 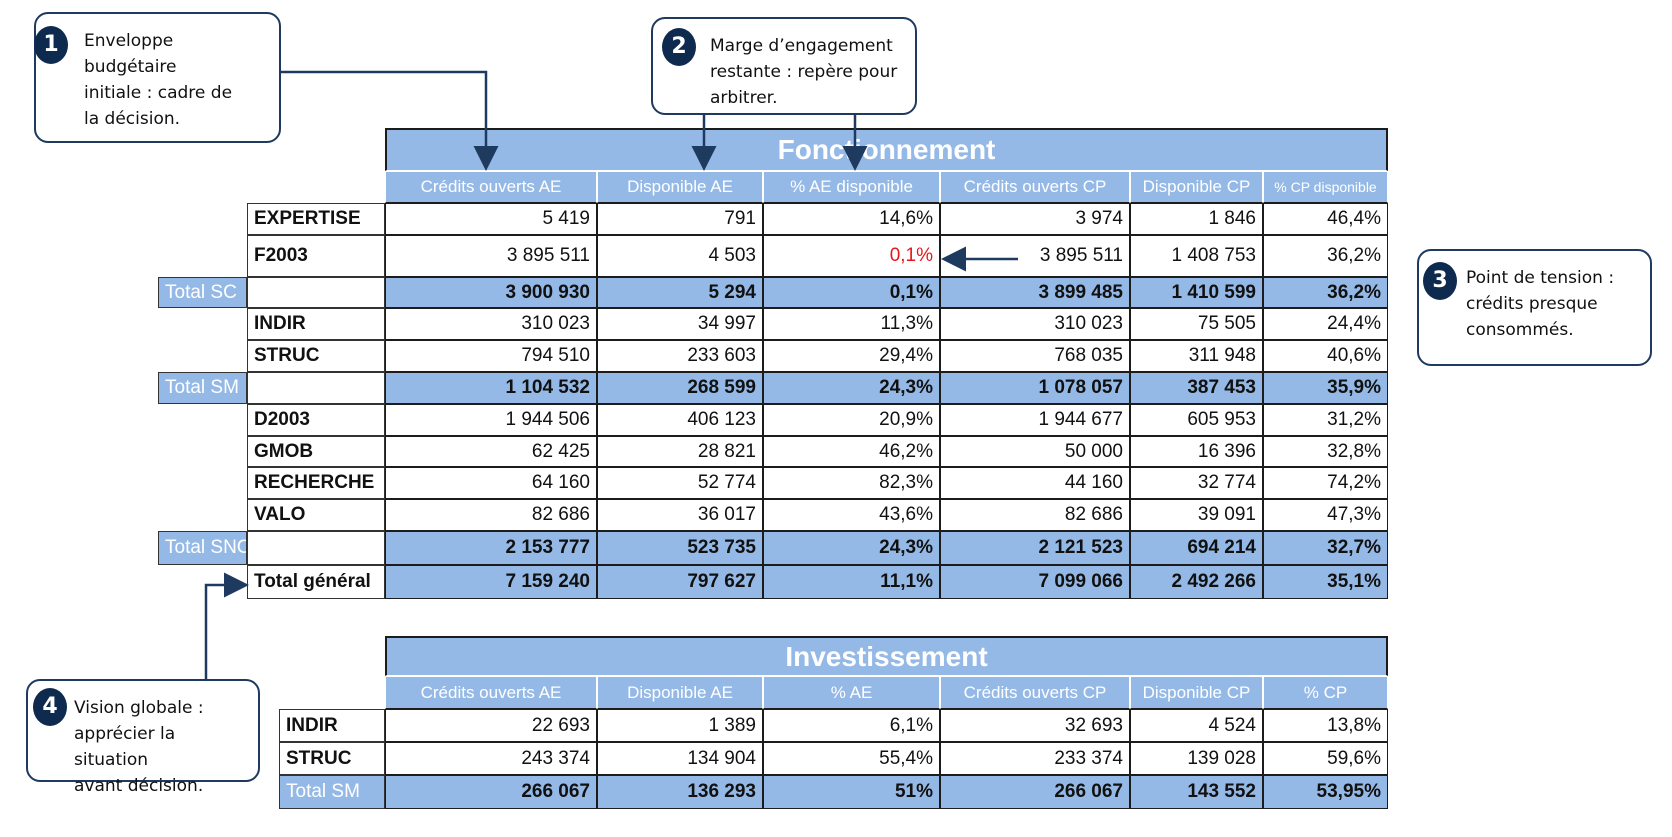 What do you see at coordinates (851, 692) in the screenshot?
I see `column-header: % AE` at bounding box center [851, 692].